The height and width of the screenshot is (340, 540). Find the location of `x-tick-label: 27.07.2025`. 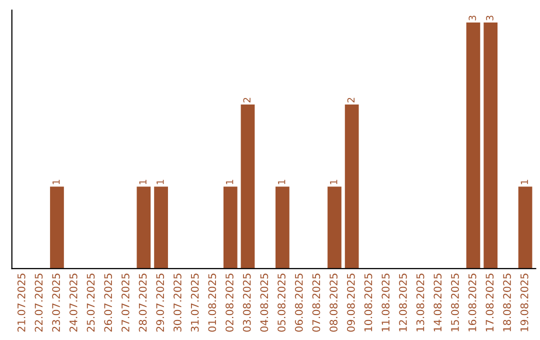

x-tick-label: 27.07.2025 is located at coordinates (125, 303).